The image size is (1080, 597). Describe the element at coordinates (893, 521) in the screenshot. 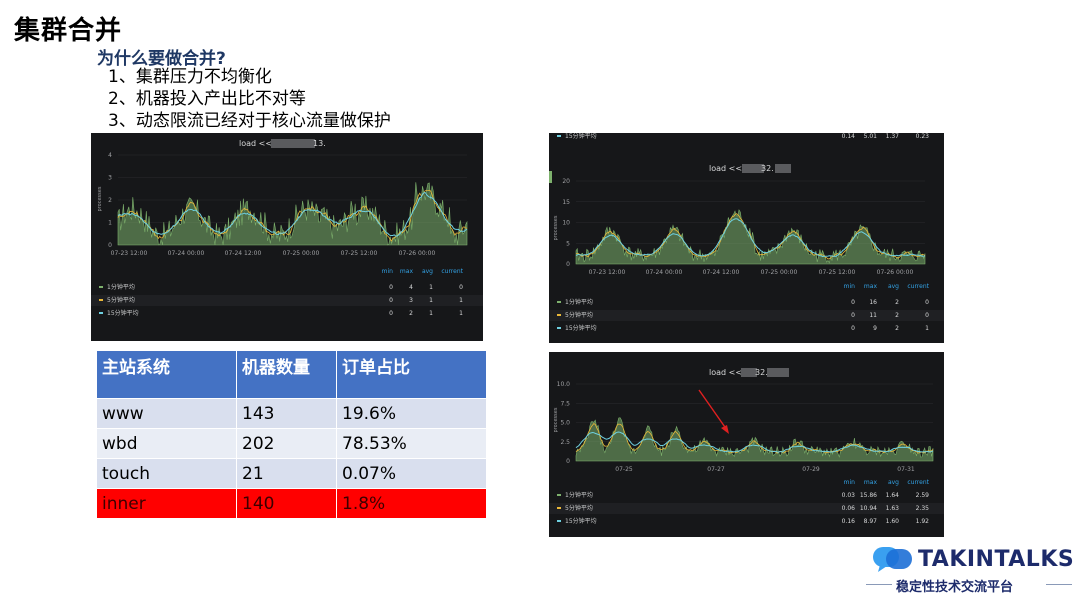

I see `legend-value: 1.60` at that location.